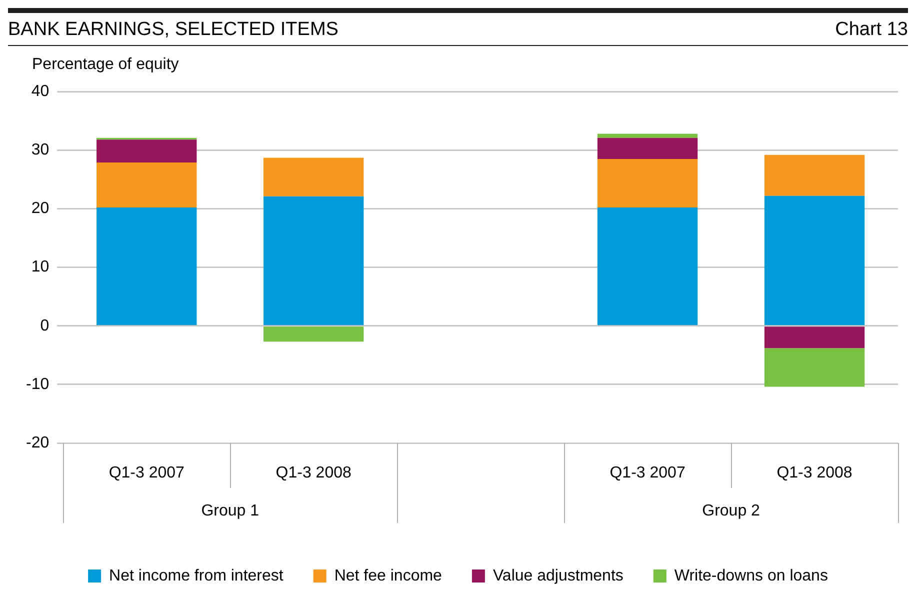 Image resolution: width=916 pixels, height=616 pixels. Describe the element at coordinates (230, 511) in the screenshot. I see `text: Group 1` at that location.